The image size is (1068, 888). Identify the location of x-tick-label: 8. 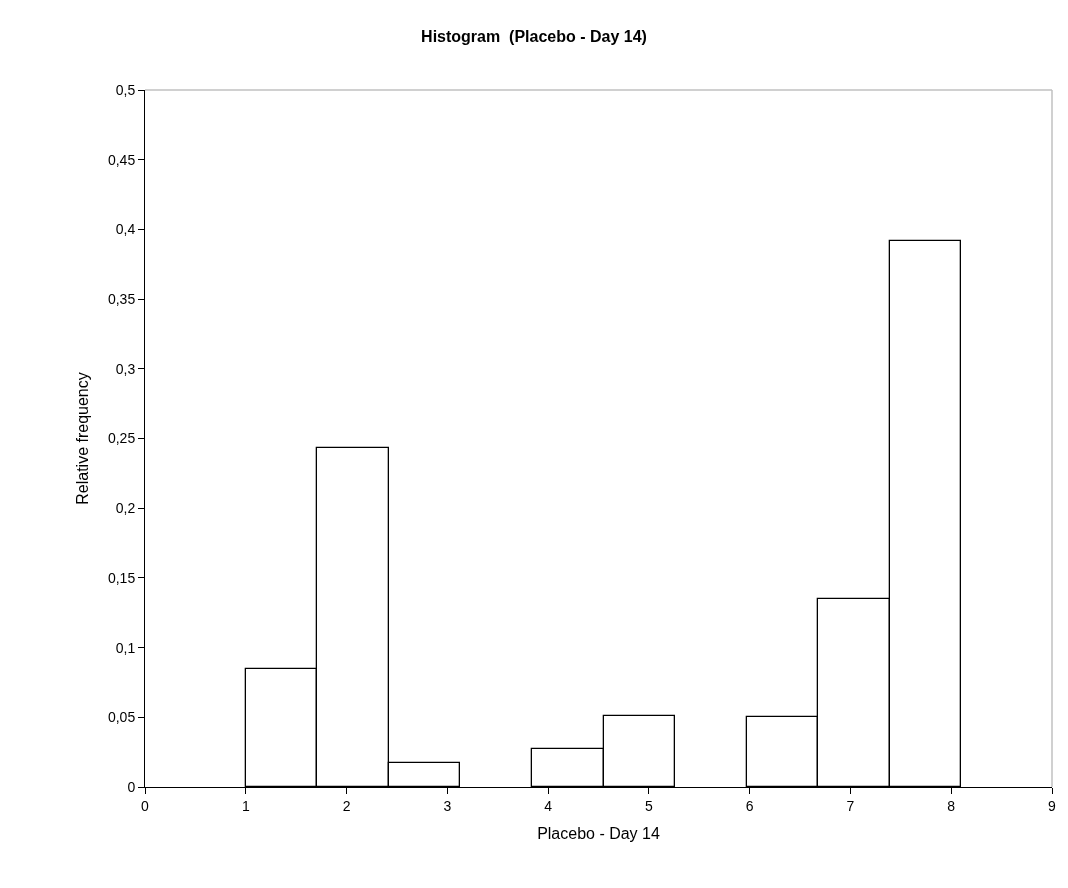
(951, 805).